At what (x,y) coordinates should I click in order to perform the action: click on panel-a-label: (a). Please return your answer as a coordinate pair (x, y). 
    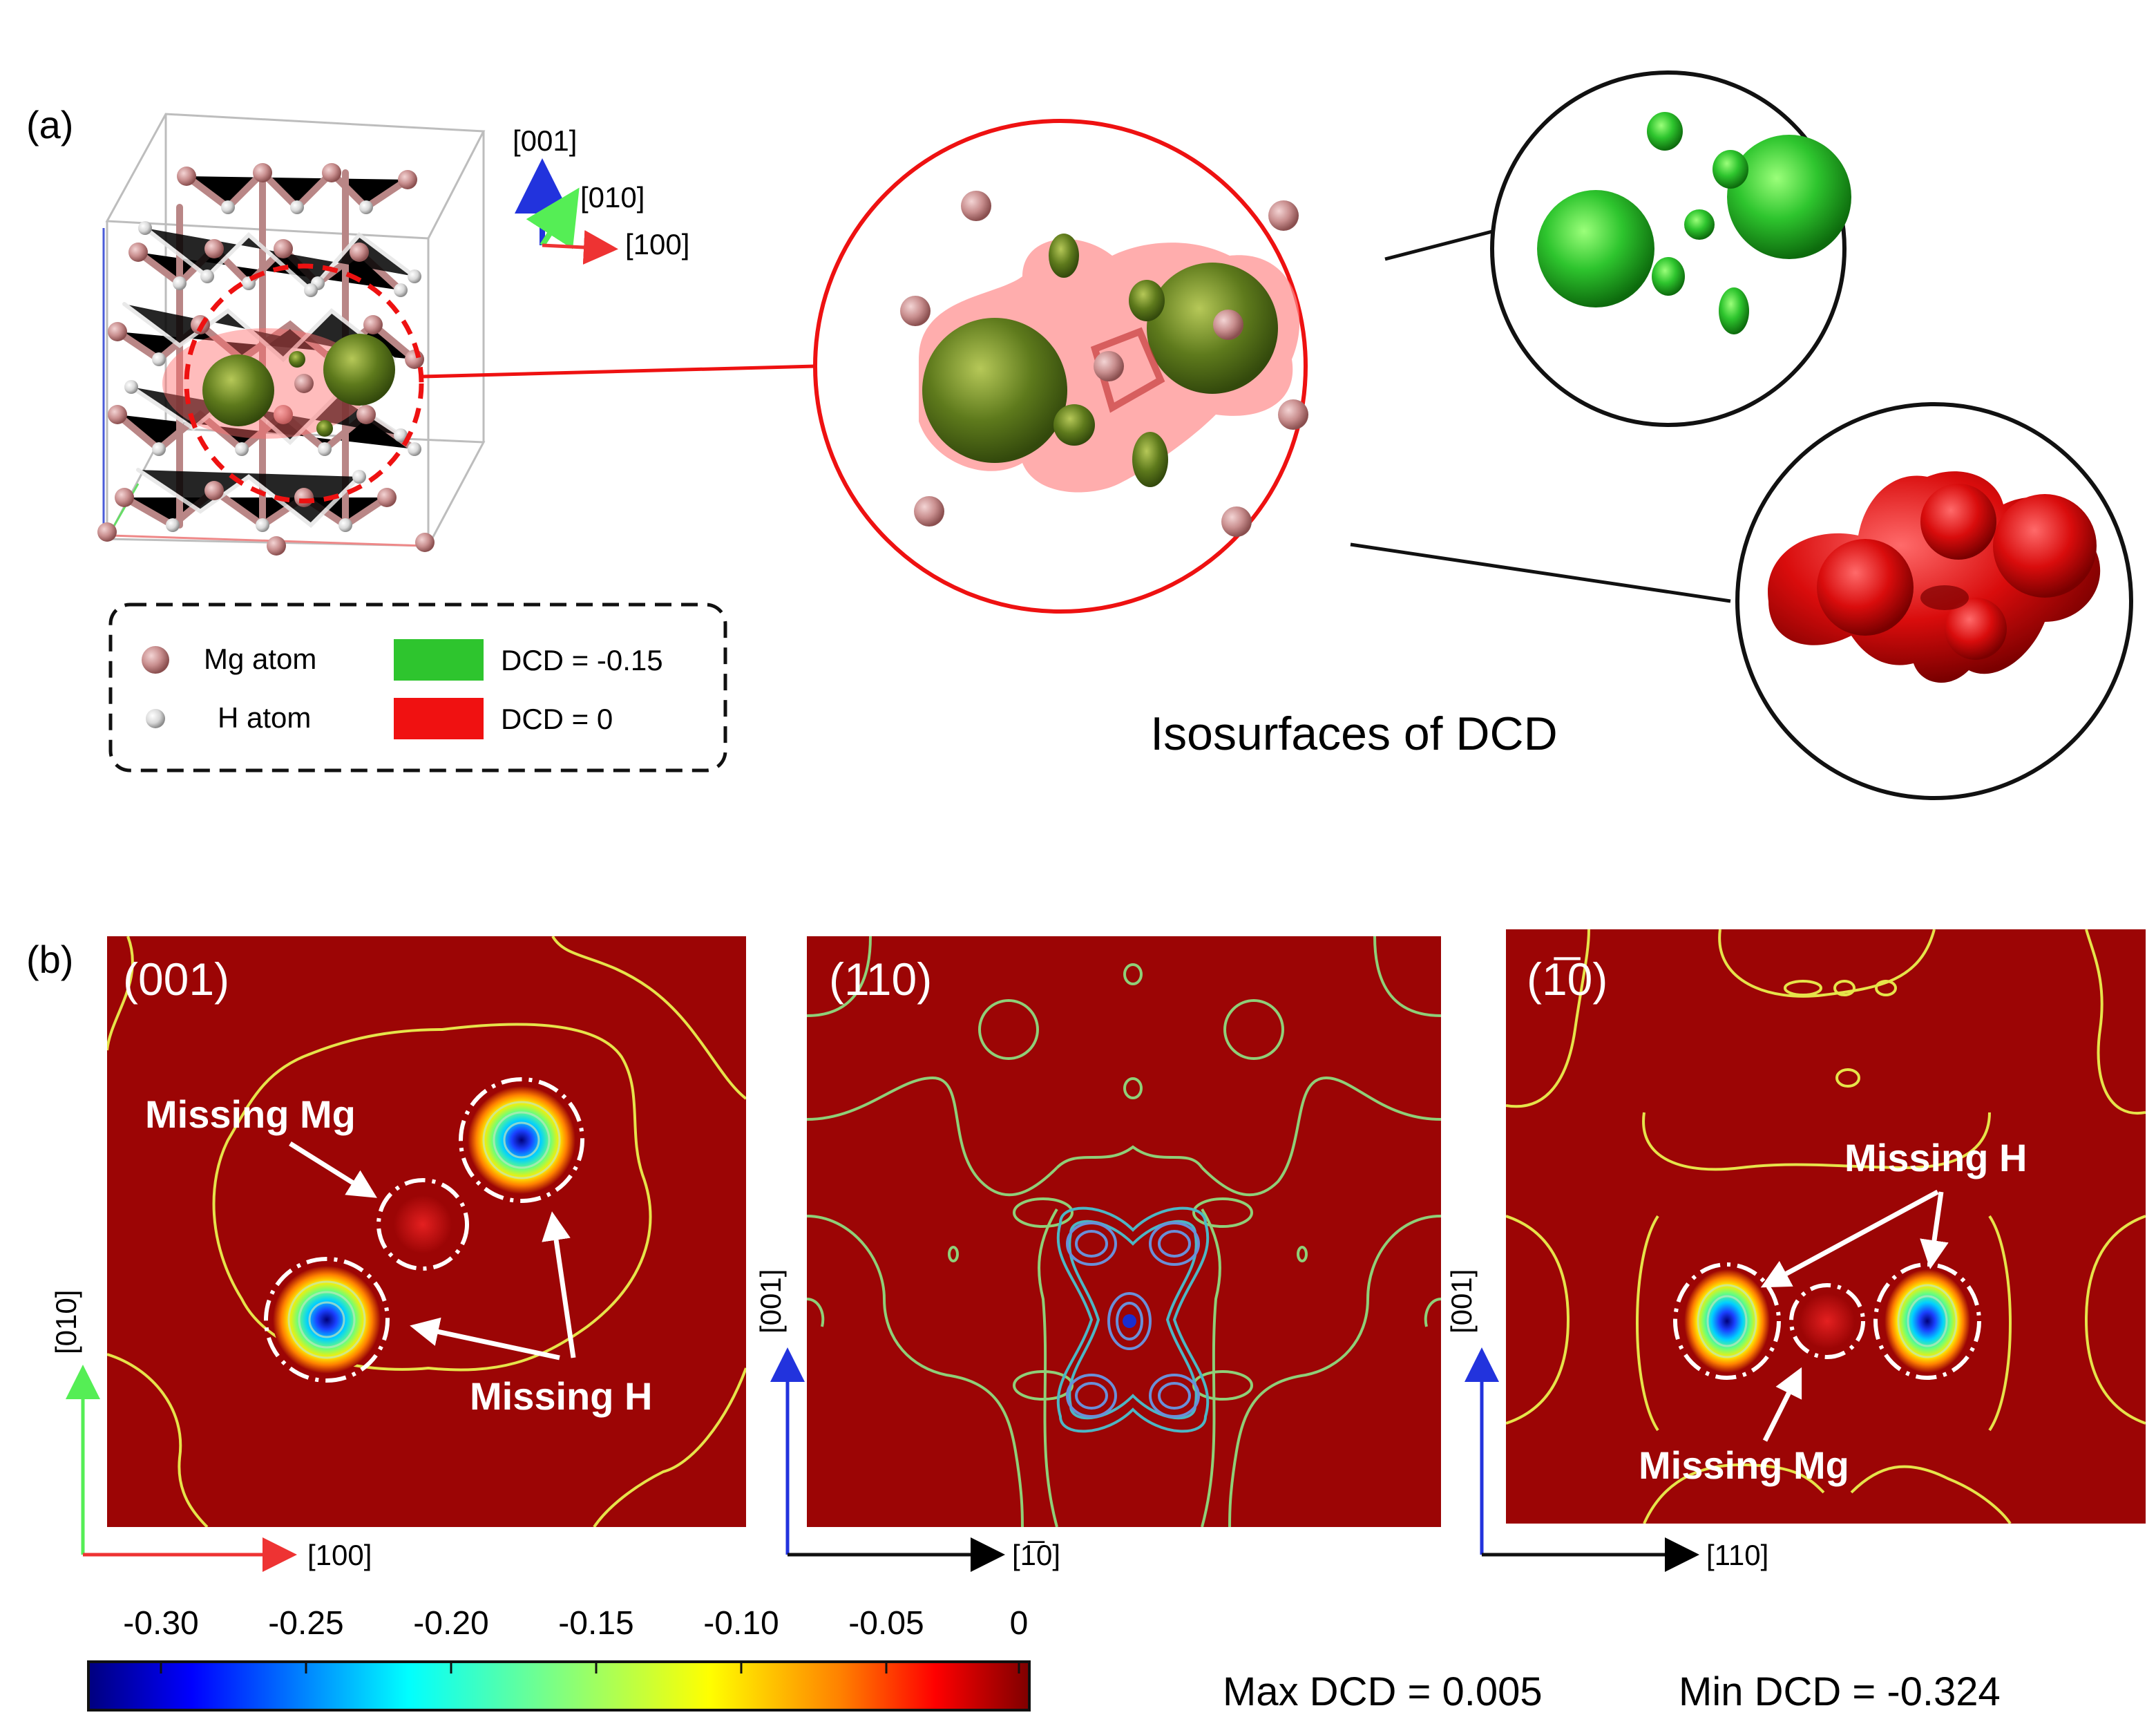
    Looking at the image, I should click on (49, 124).